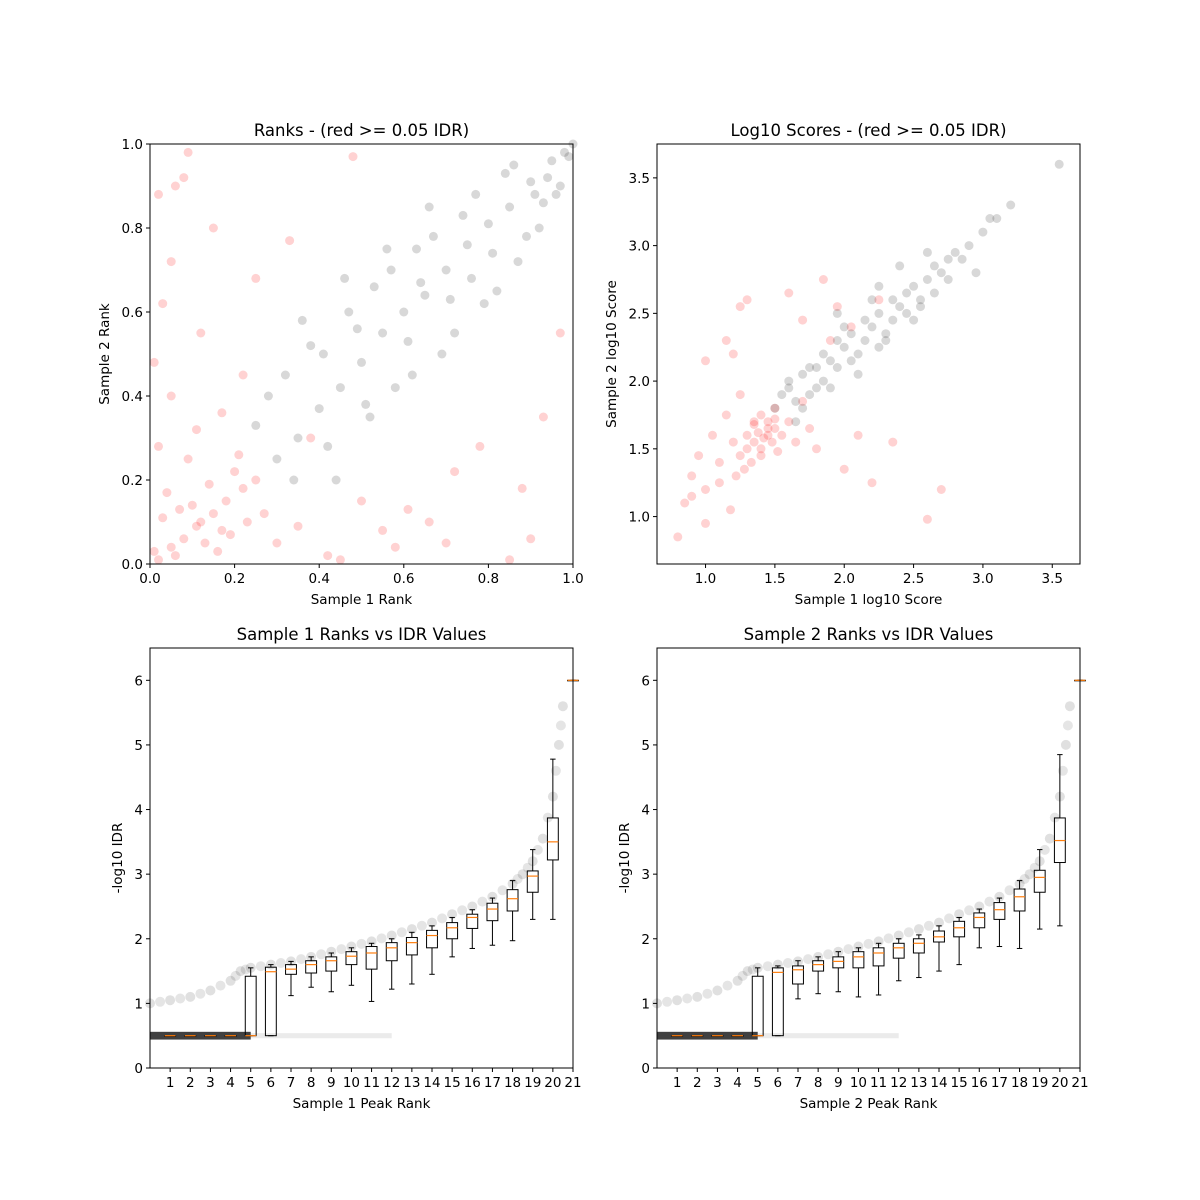  Describe the element at coordinates (170, 1083) in the screenshot. I see `sample1-xtick-label: 1` at that location.